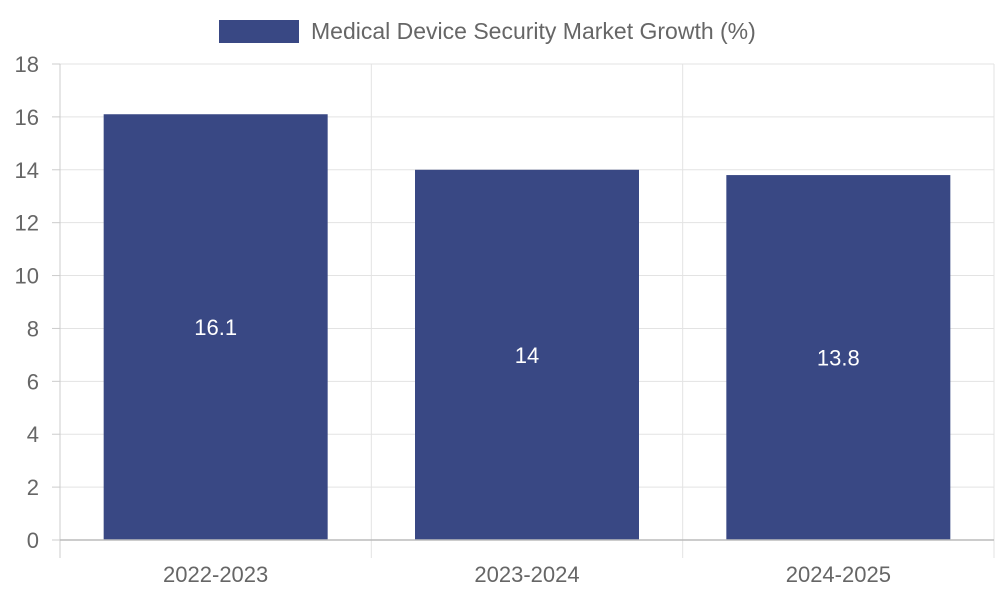 The width and height of the screenshot is (1000, 605). I want to click on y-tick-label: 2, so click(33, 487).